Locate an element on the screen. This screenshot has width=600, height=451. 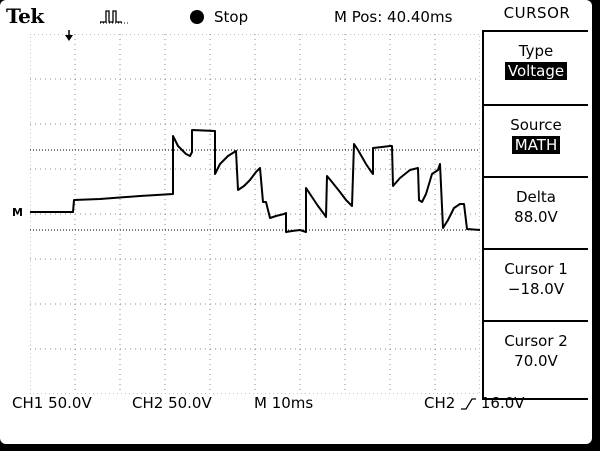
trigger-position-icon is located at coordinates (69, 35).